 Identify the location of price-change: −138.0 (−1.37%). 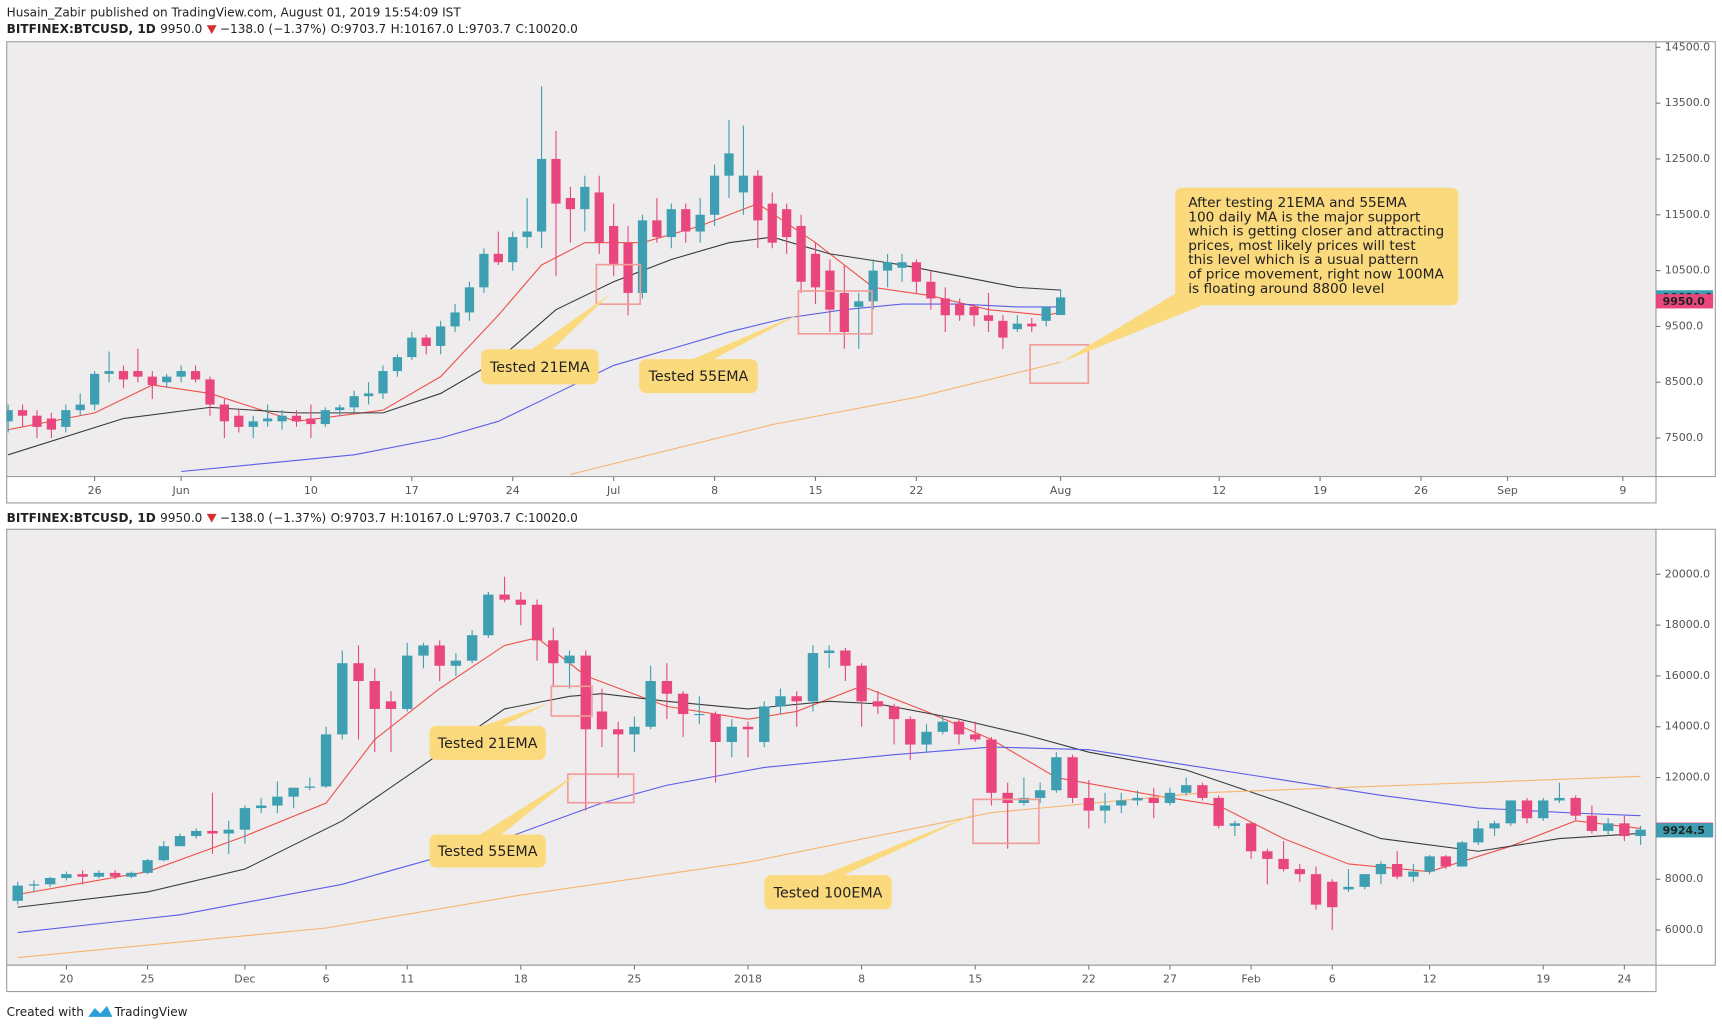
(273, 29).